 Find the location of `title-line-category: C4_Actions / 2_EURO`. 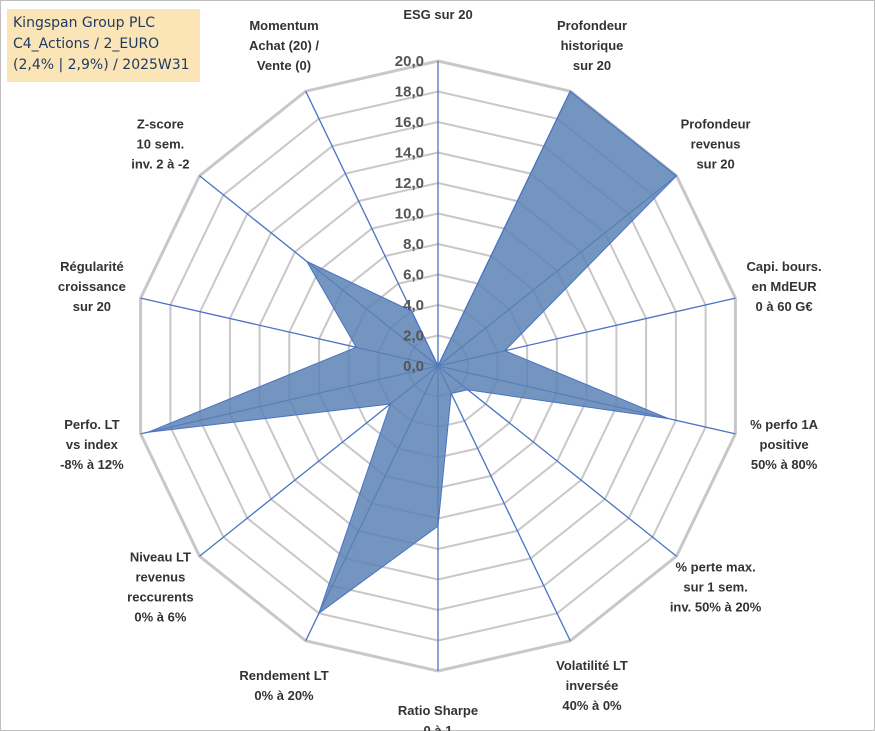

title-line-category: C4_Actions / 2_EURO is located at coordinates (86, 44).